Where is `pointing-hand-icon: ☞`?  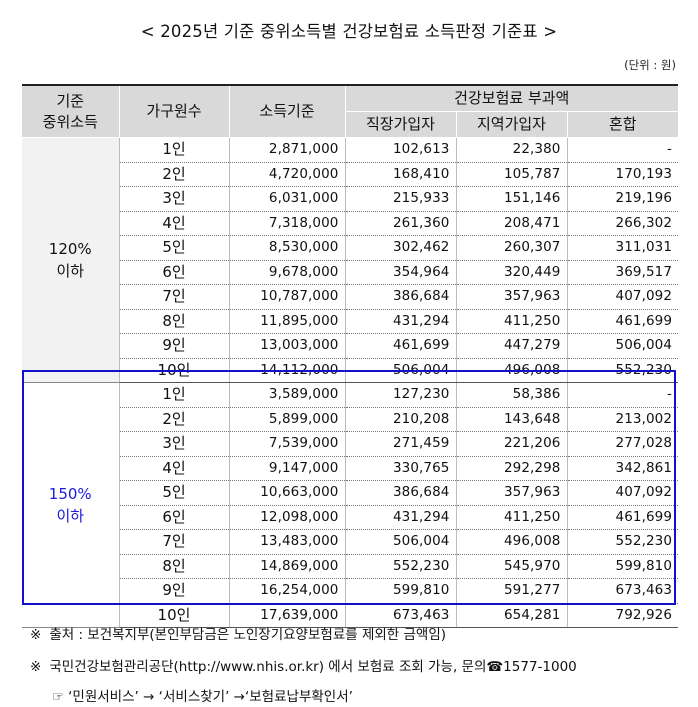
pointing-hand-icon: ☞ is located at coordinates (58, 697).